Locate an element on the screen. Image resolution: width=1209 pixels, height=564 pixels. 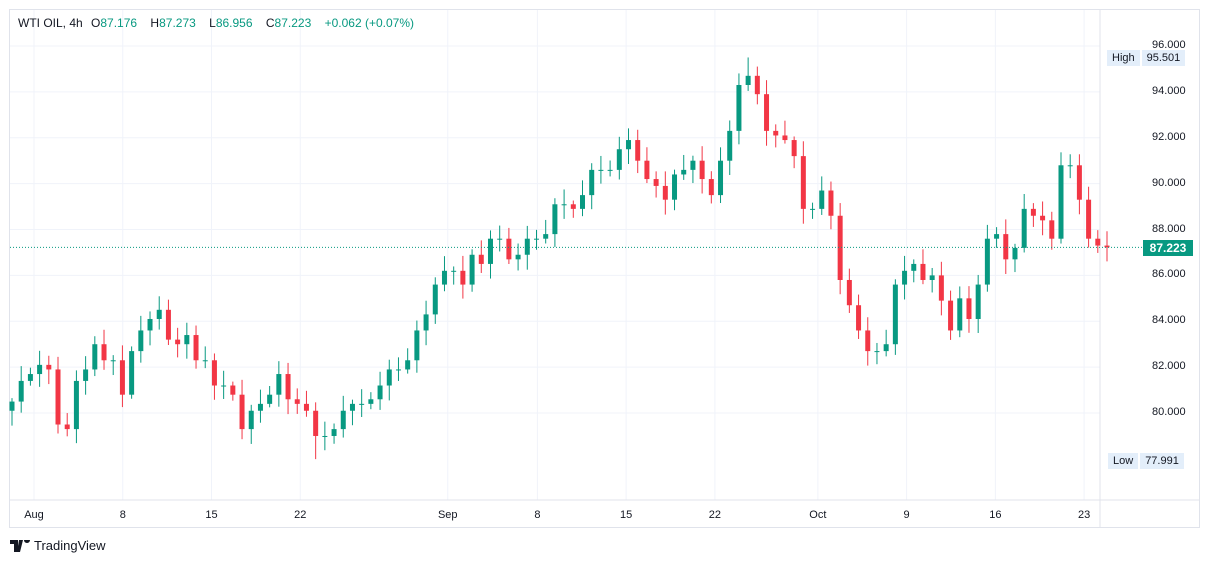
low-value: 86.956 is located at coordinates (234, 23).